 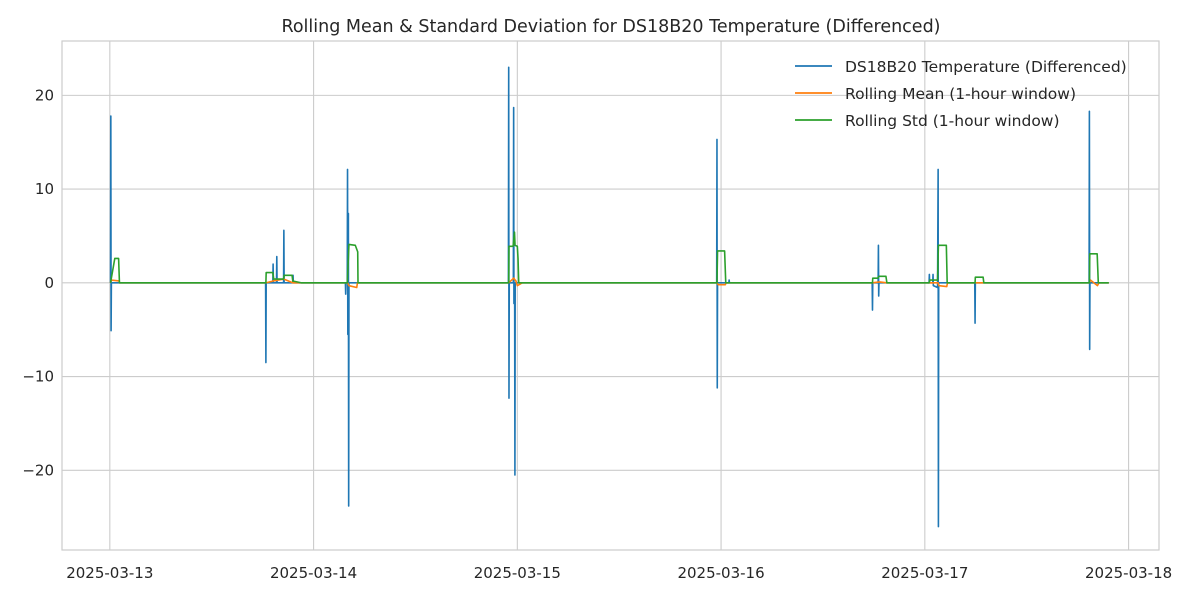 What do you see at coordinates (720, 573) in the screenshot?
I see `x-tick-label: 2025-03-16` at bounding box center [720, 573].